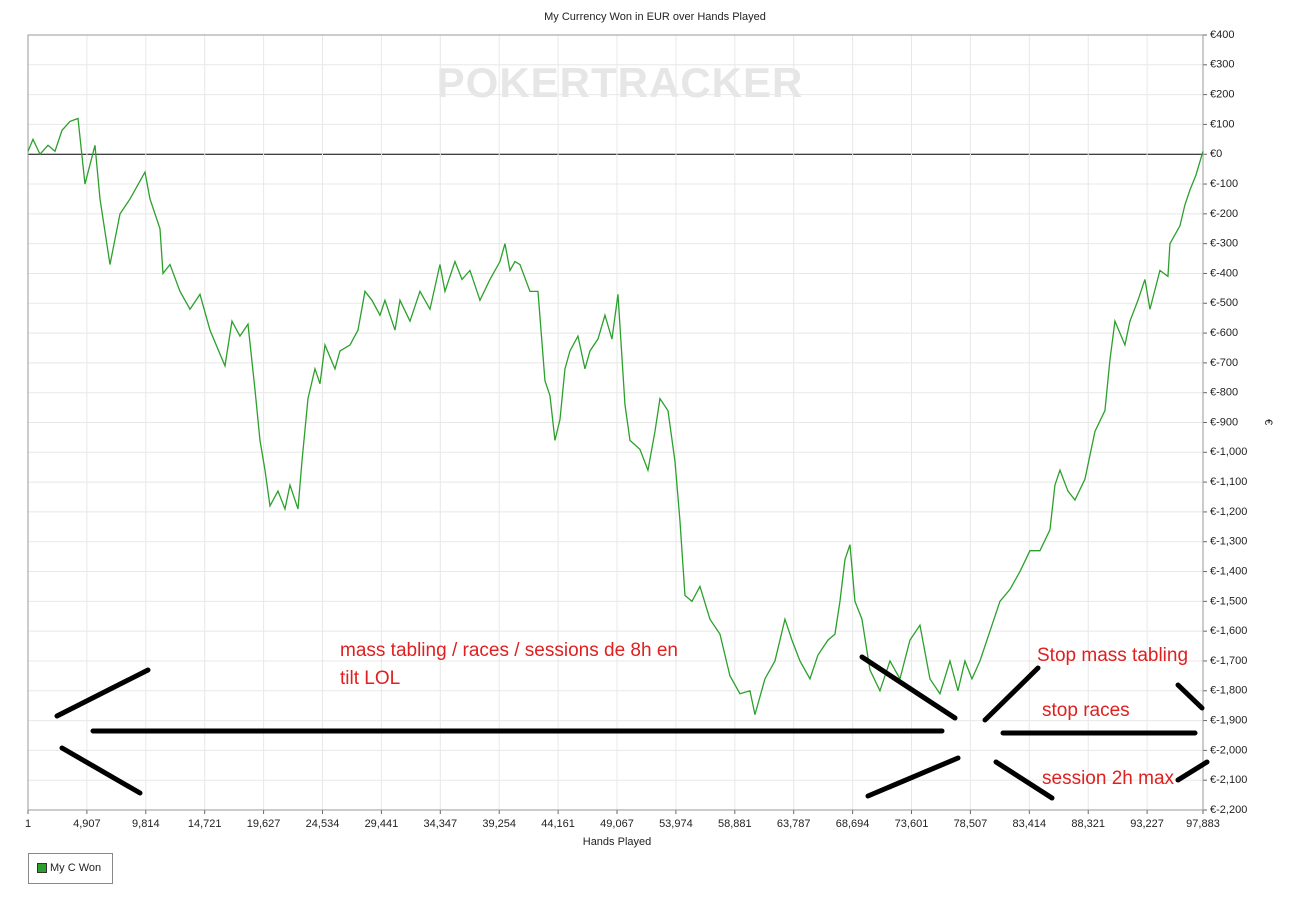 This screenshot has height=905, width=1295. Describe the element at coordinates (42, 868) in the screenshot. I see `legend-swatch` at that location.